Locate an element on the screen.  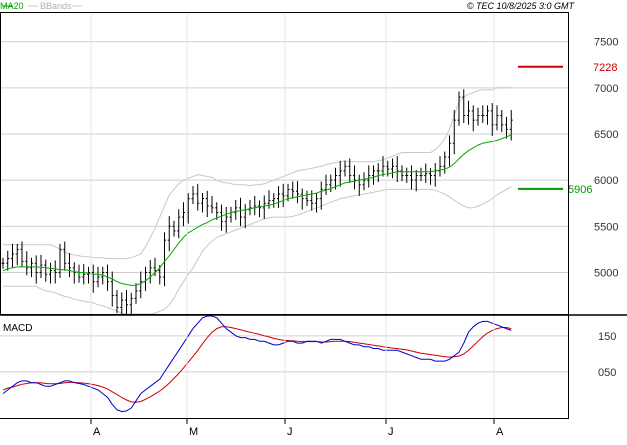
macd-title: MACD is located at coordinates (17, 328).